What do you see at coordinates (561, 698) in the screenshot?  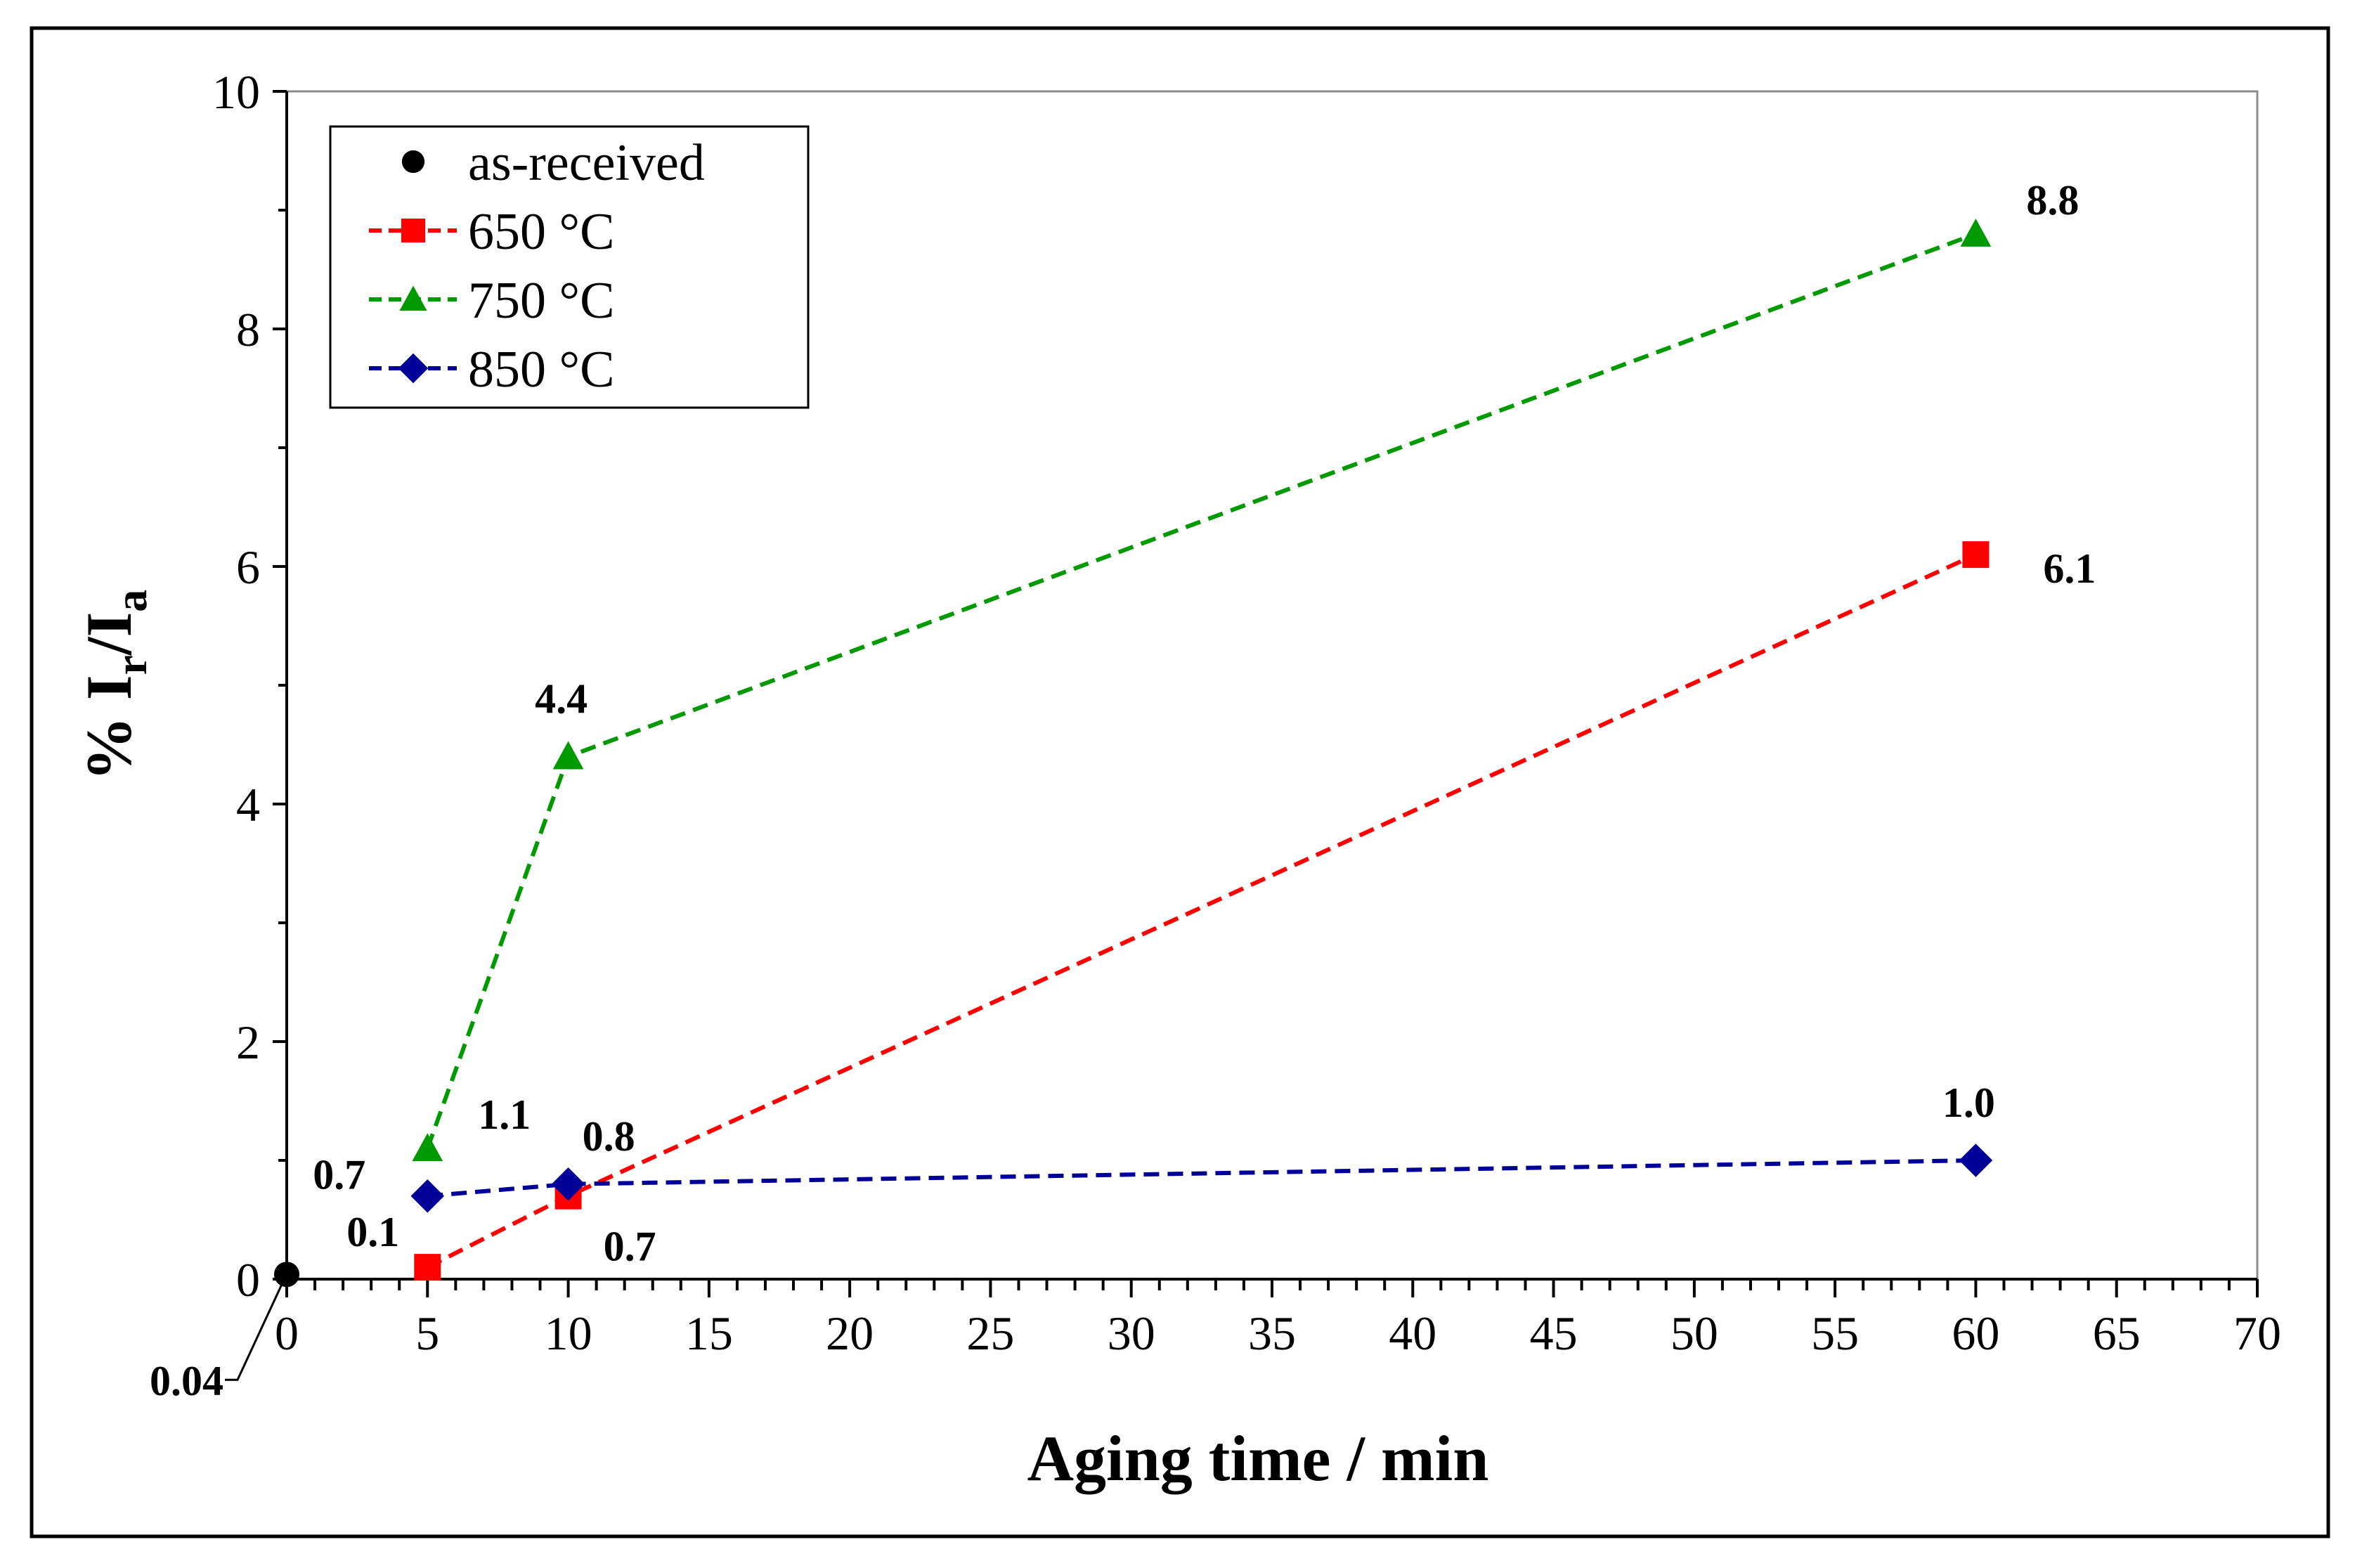 I see `data-label: 4.4` at bounding box center [561, 698].